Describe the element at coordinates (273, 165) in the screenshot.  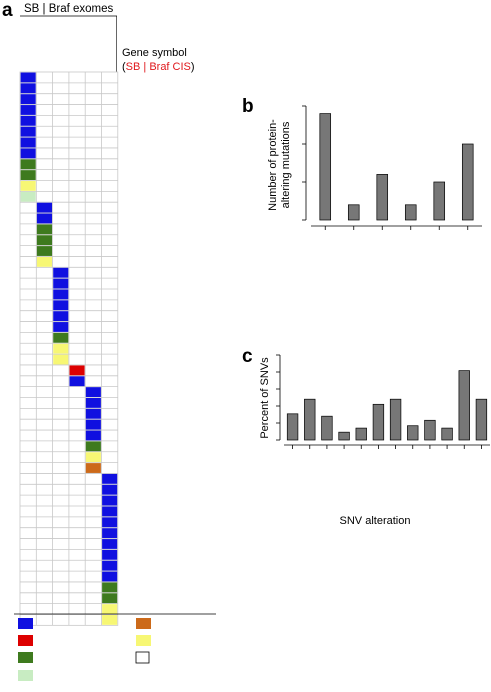
I see `chart-b-ylabel-1: Number of protein-` at that location.